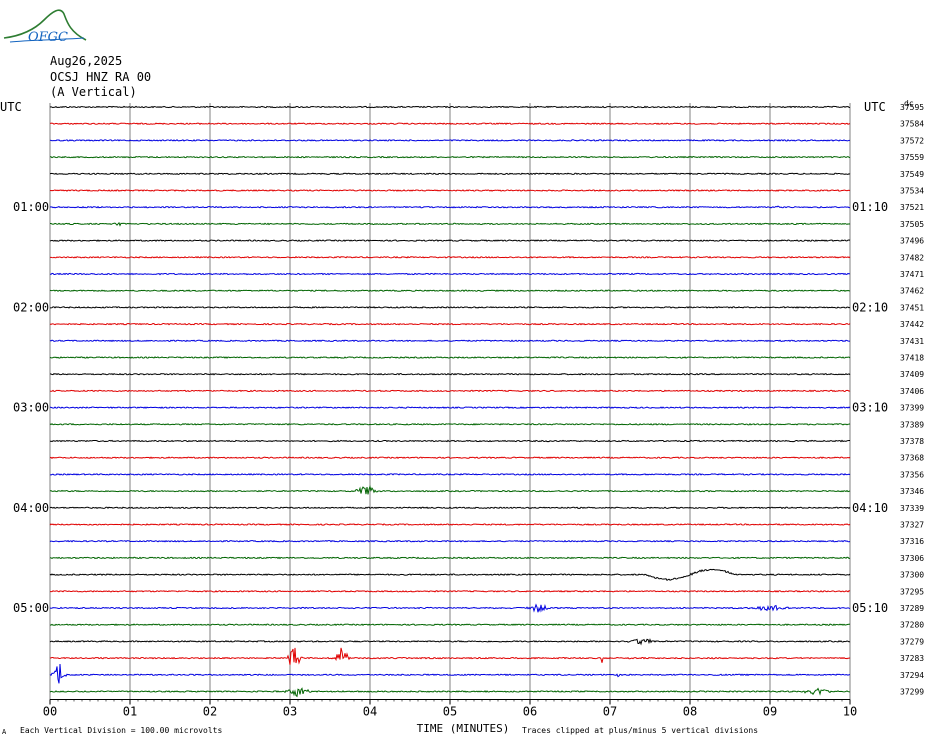 The image size is (930, 744). Describe the element at coordinates (912, 224) in the screenshot. I see `trace-value-label: 37505` at that location.